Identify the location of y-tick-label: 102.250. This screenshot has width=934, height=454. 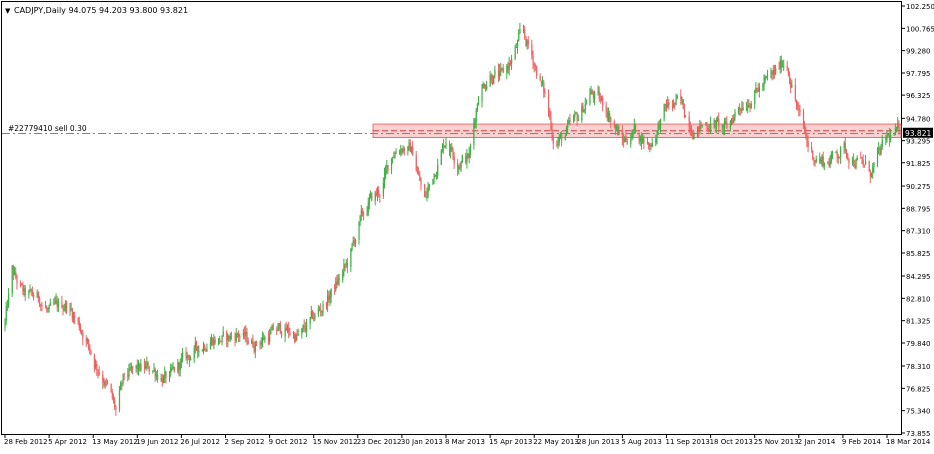
(920, 7).